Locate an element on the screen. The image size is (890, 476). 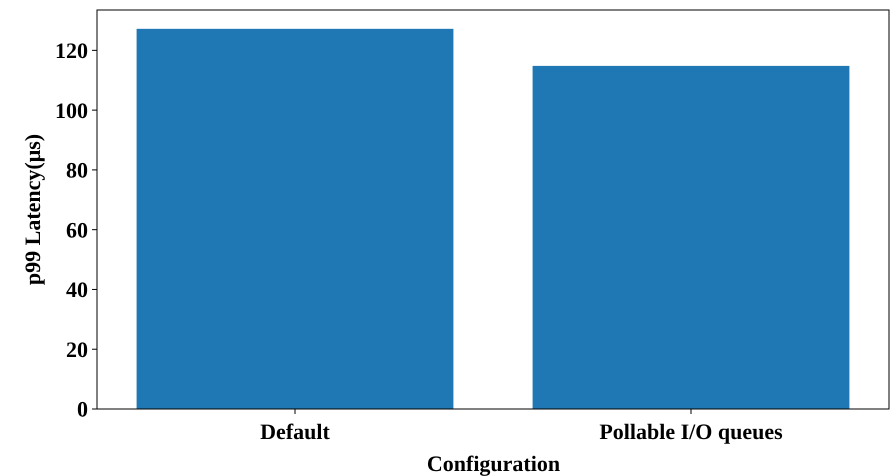
y-axis-title: p99 Latency(μs) is located at coordinates (32, 210).